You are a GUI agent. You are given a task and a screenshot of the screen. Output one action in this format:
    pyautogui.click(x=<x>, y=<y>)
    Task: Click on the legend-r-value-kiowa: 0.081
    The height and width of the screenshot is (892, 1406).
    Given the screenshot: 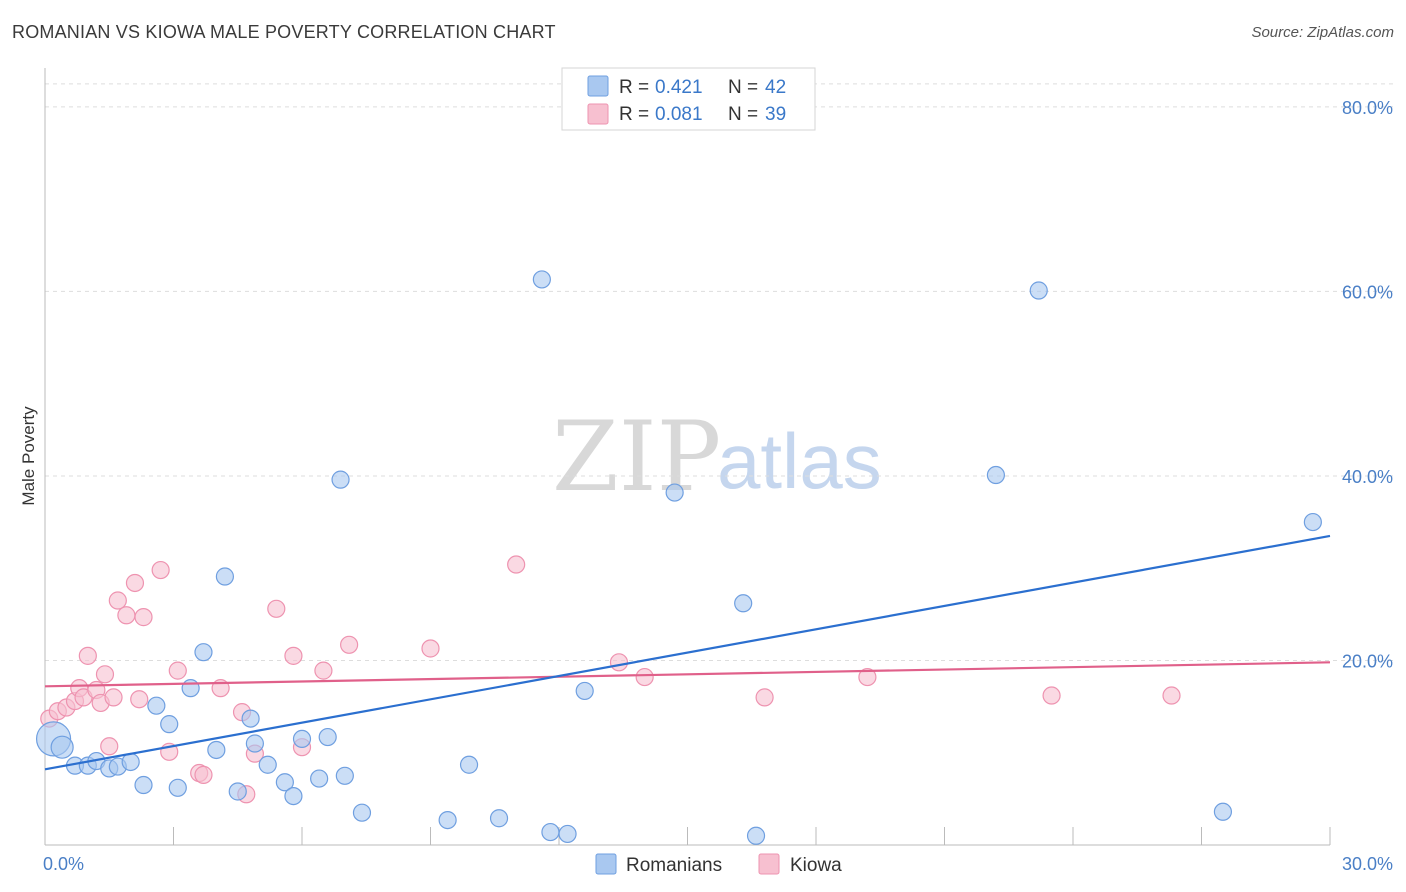 What is the action you would take?
    pyautogui.click(x=679, y=114)
    